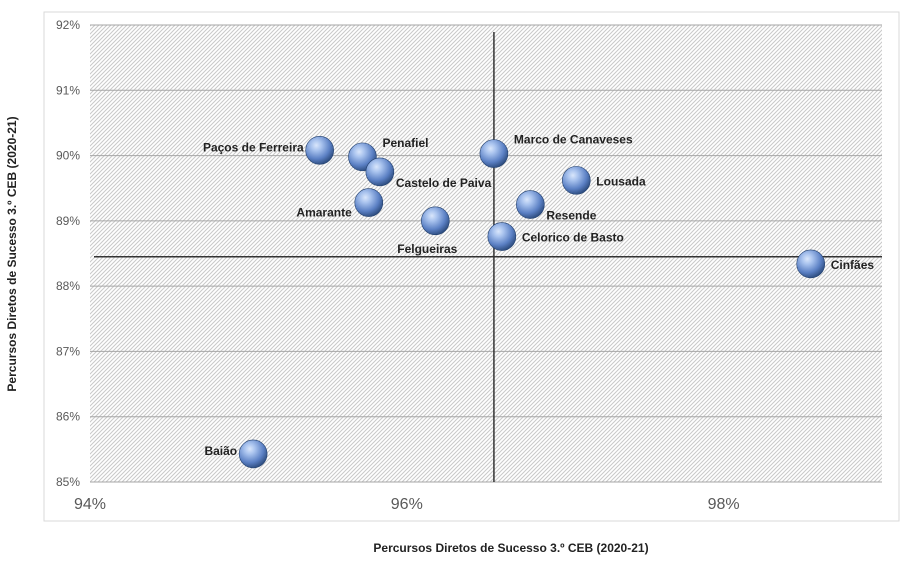  What do you see at coordinates (427, 249) in the screenshot?
I see `data-label: Felgueiras` at bounding box center [427, 249].